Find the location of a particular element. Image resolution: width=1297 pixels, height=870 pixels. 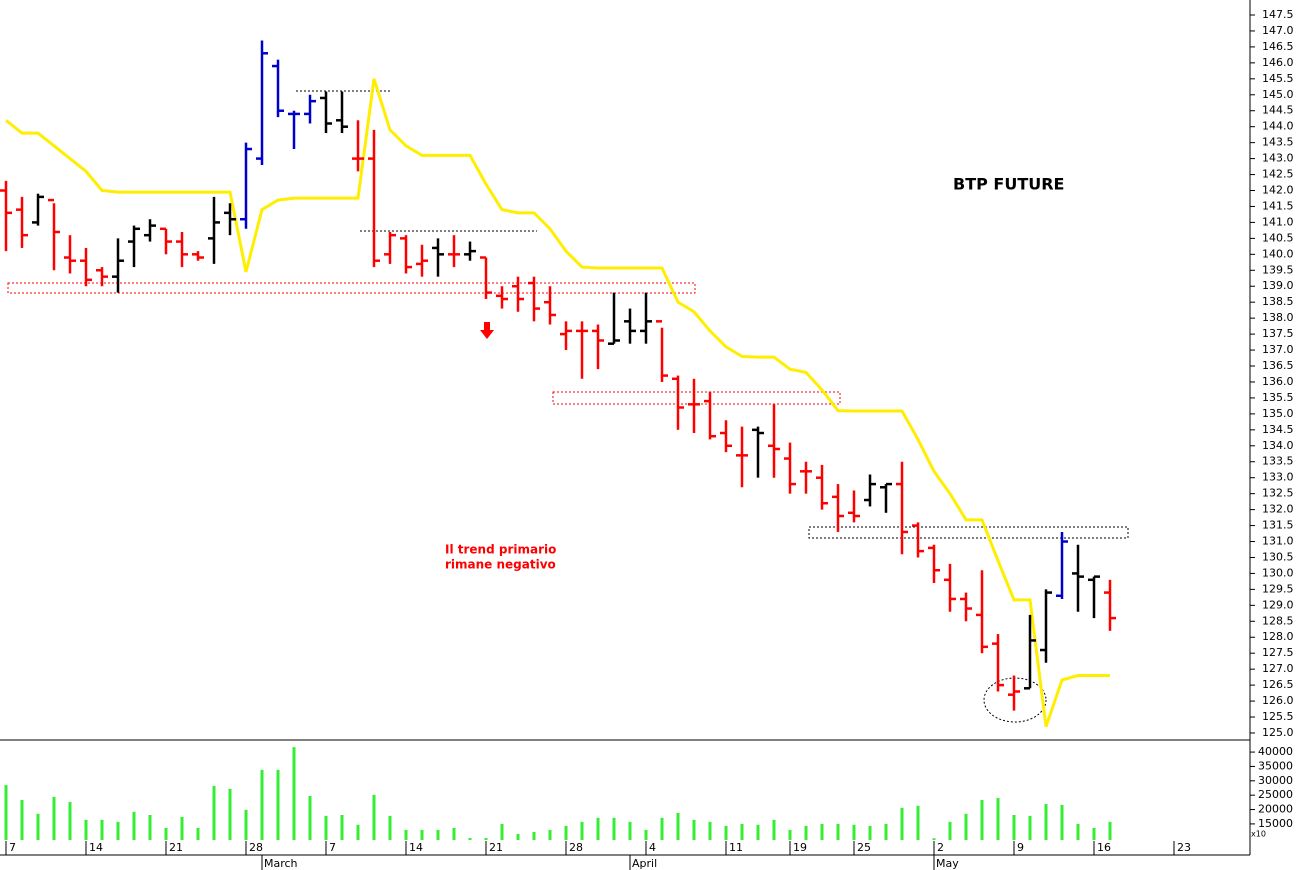

x-tick-label: 4 is located at coordinates (652, 847).